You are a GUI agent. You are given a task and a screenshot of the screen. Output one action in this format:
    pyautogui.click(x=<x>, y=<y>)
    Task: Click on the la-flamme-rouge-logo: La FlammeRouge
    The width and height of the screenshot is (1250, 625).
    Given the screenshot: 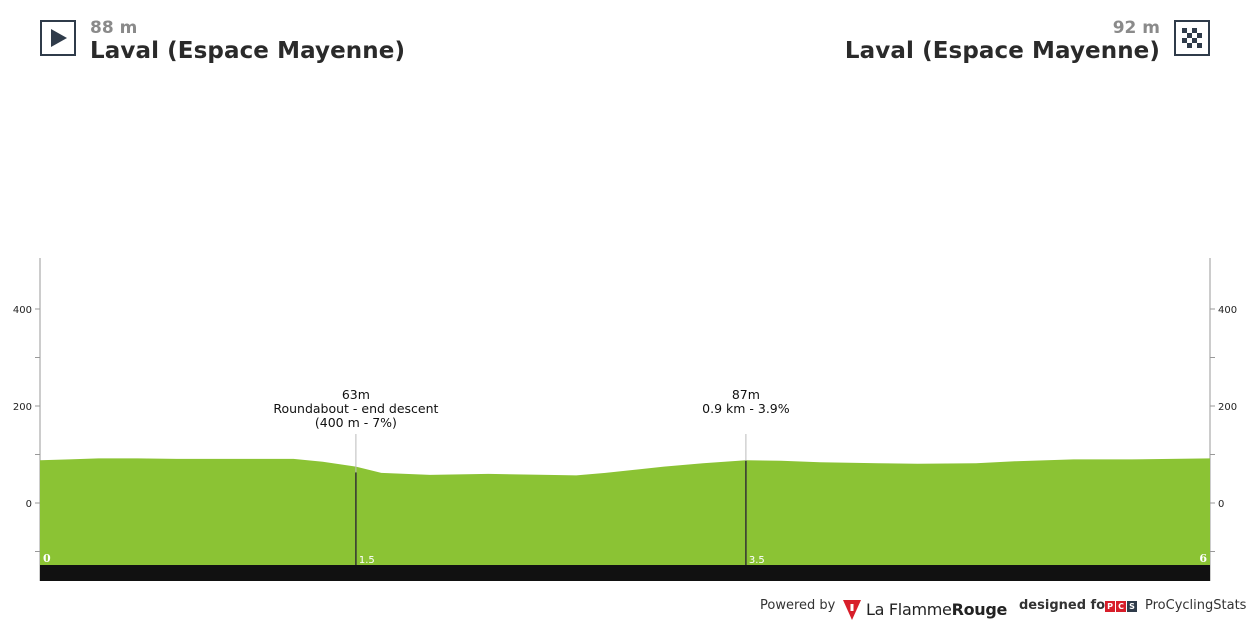 What is the action you would take?
    pyautogui.click(x=925, y=609)
    